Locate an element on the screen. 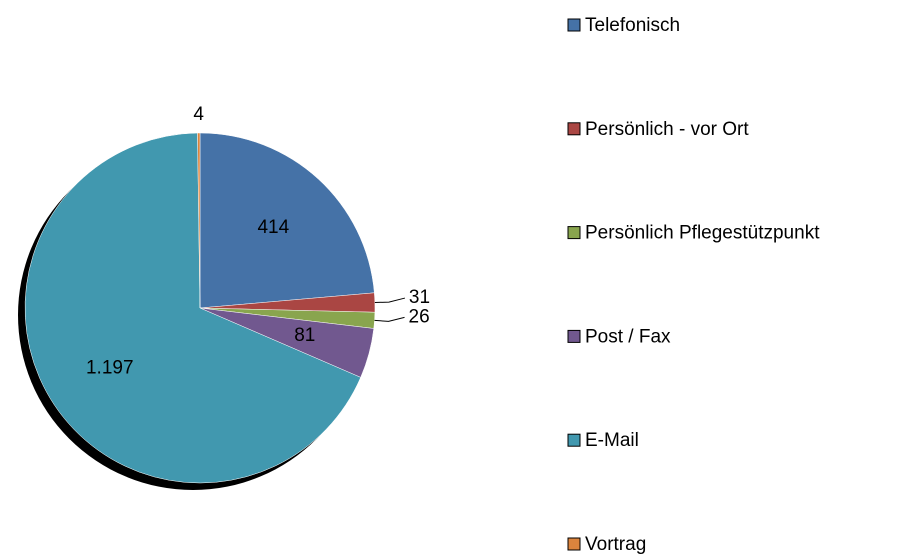  legend-label: Vortrag is located at coordinates (615, 544).